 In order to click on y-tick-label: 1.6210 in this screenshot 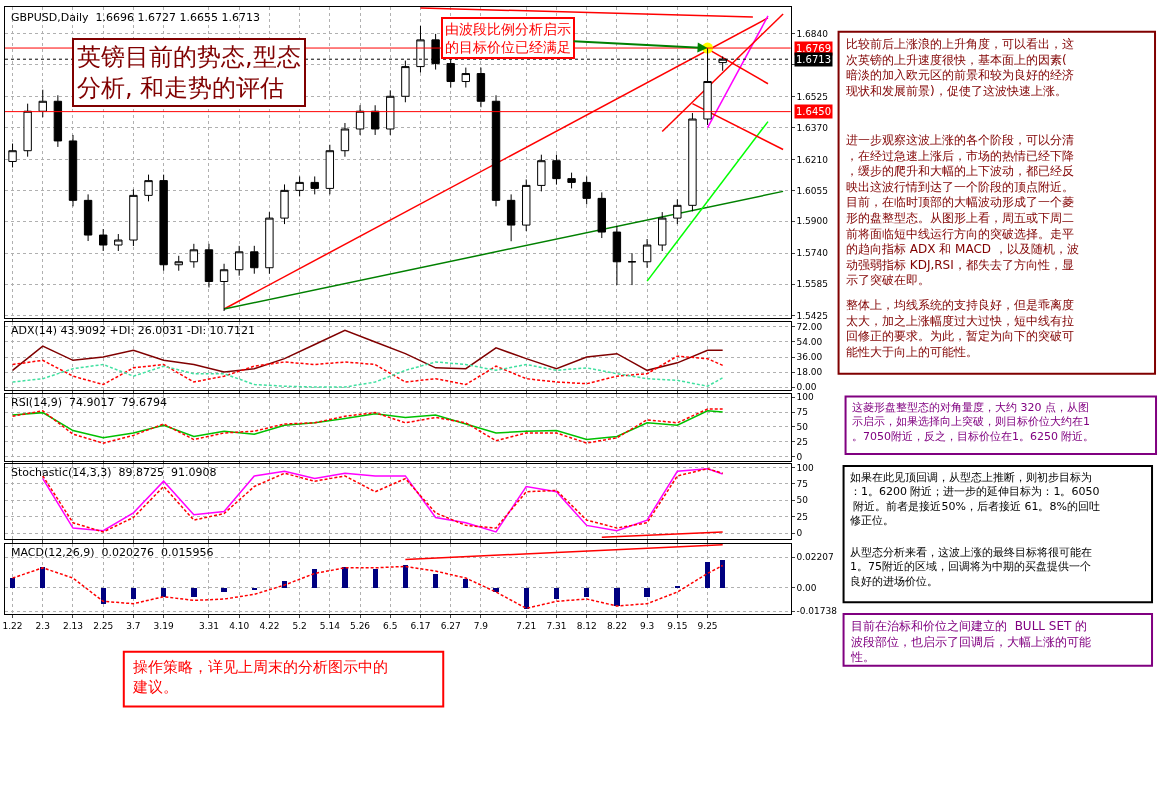, I will do `click(812, 159)`.